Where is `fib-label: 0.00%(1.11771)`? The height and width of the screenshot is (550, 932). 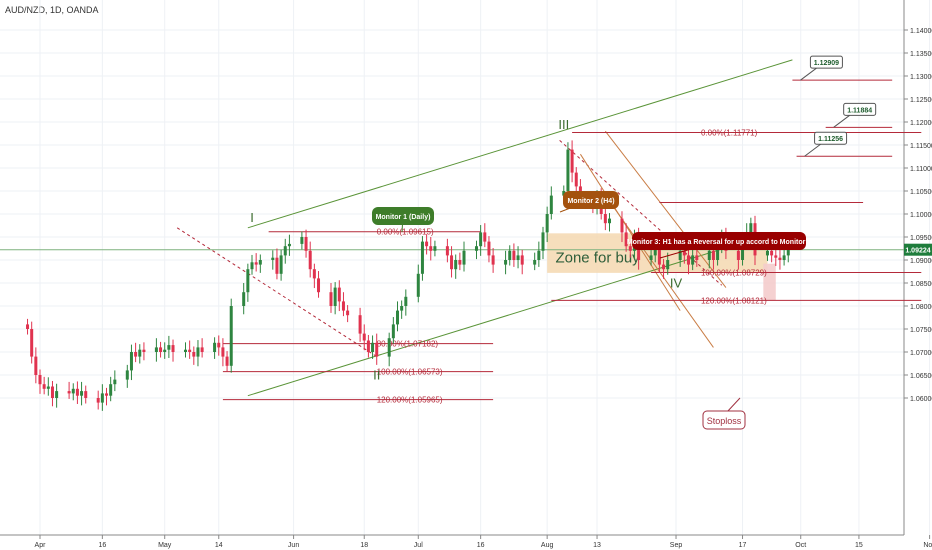 fib-label: 0.00%(1.11771) is located at coordinates (729, 133).